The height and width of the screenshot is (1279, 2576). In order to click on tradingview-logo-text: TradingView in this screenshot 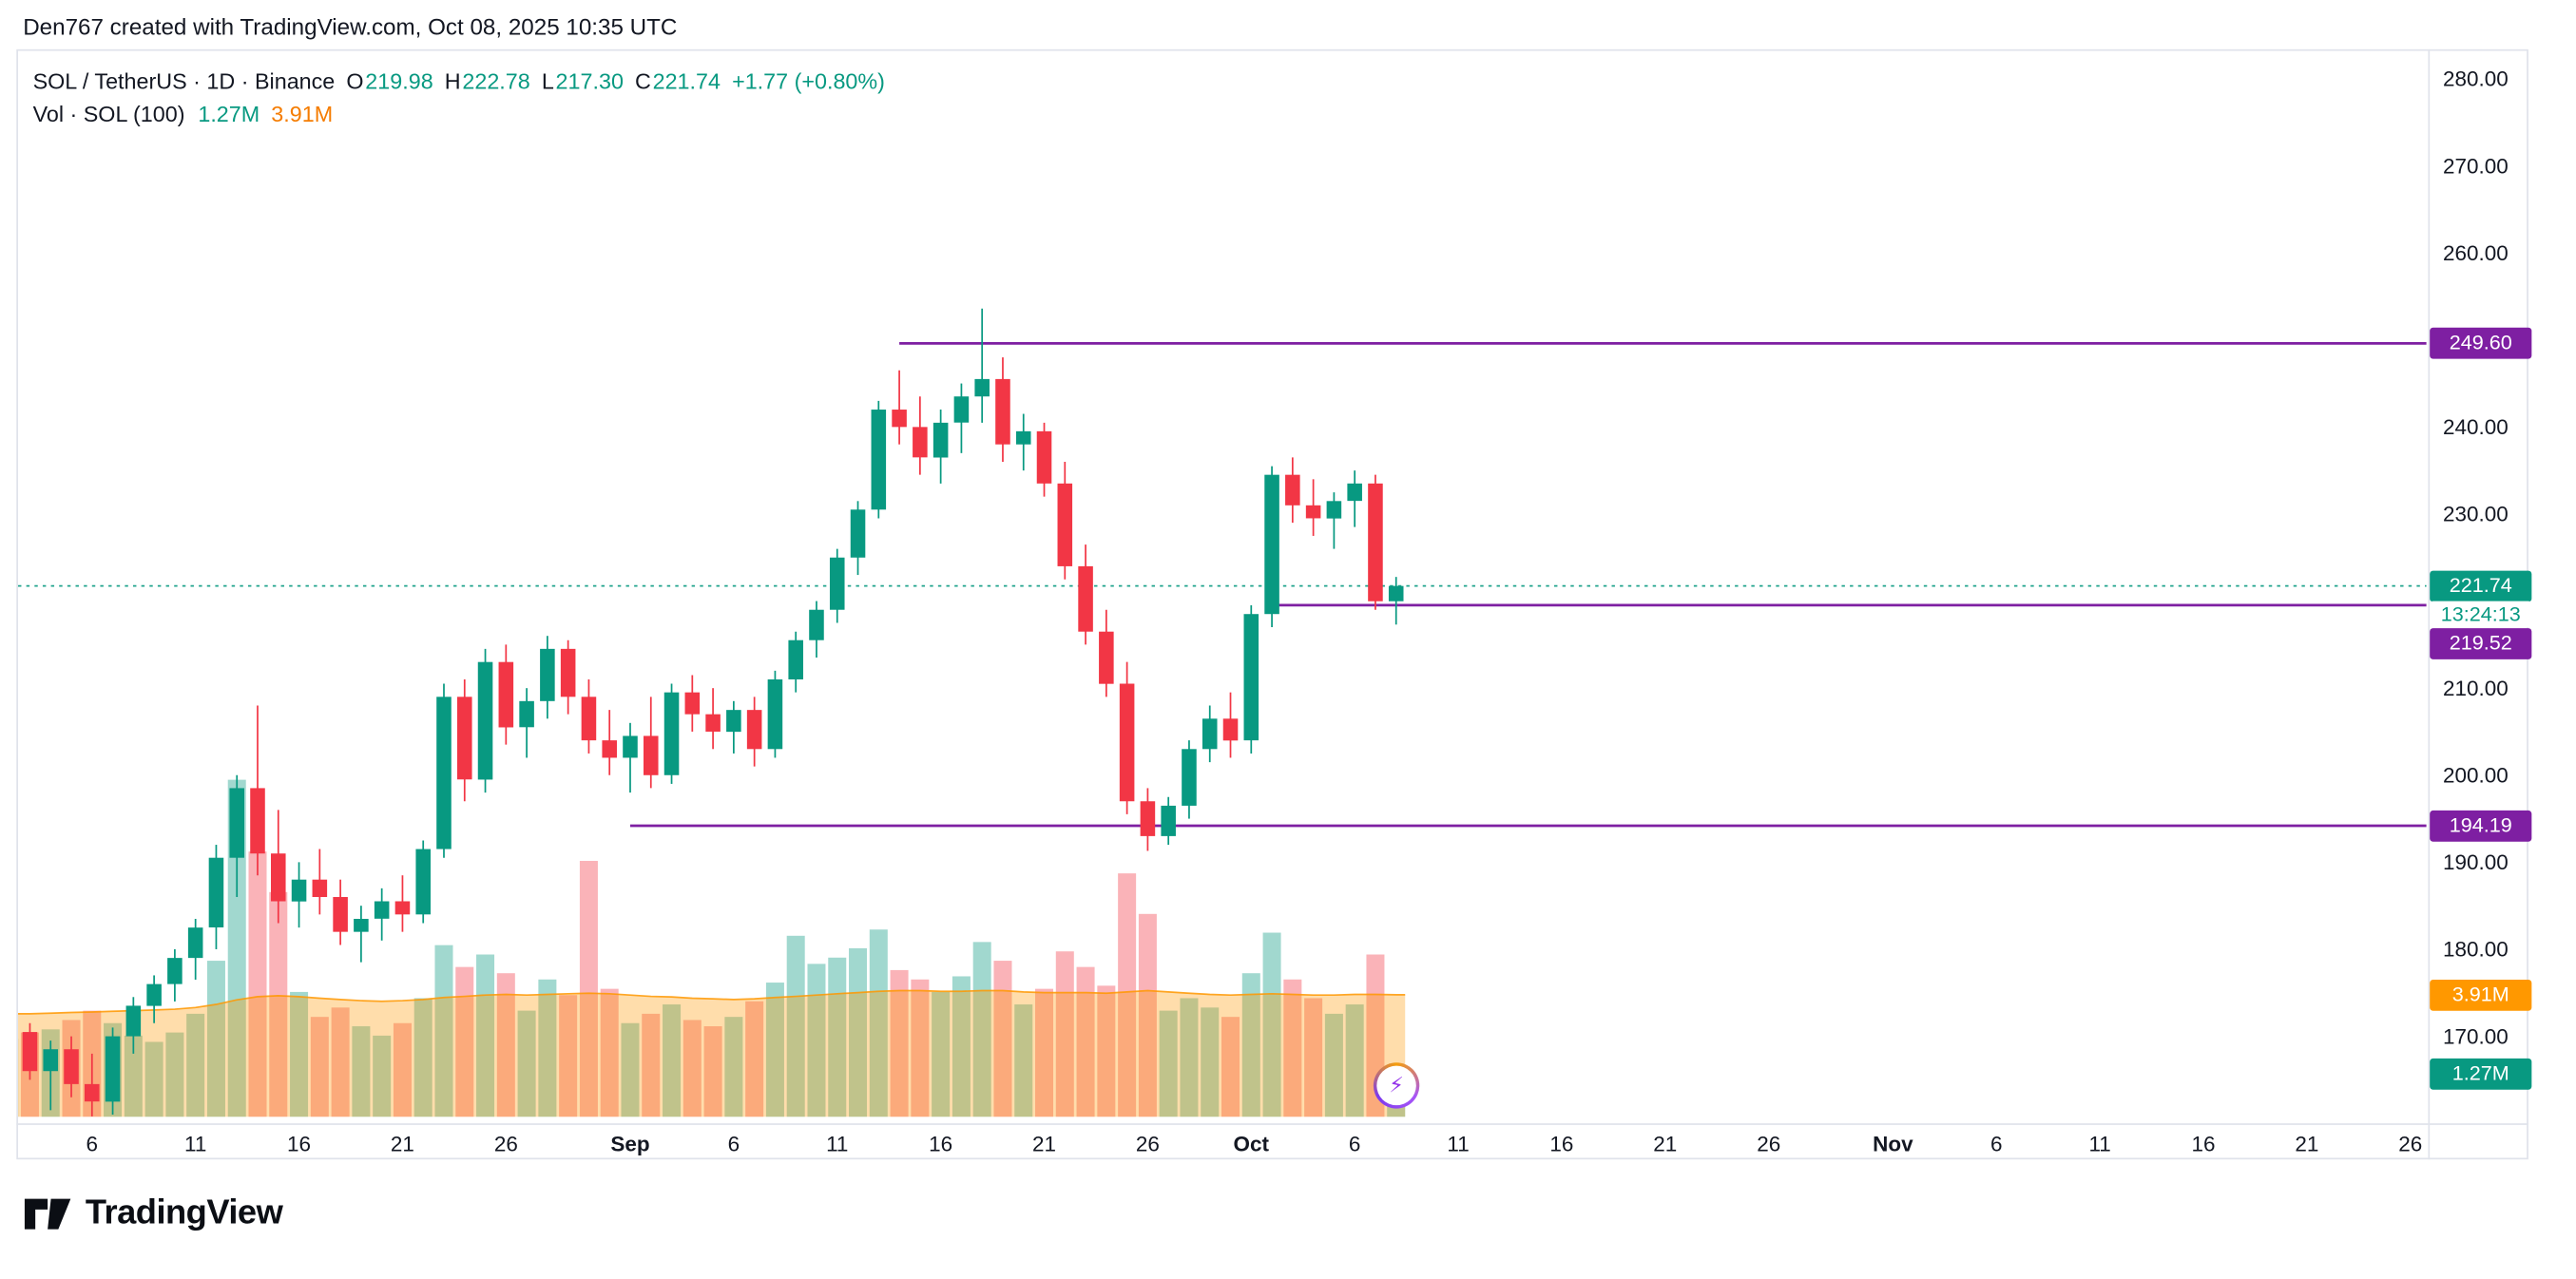, I will do `click(184, 1213)`.